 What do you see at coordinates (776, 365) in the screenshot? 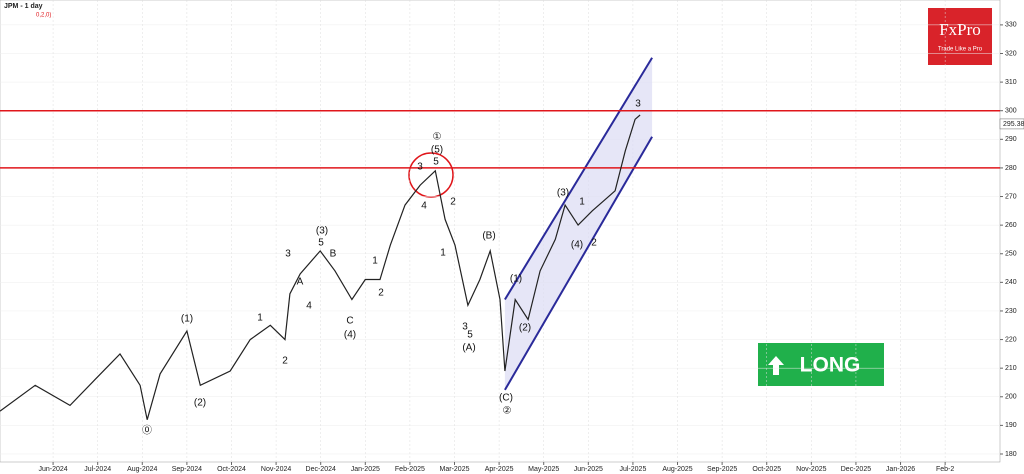
I see `signal-arrow` at bounding box center [776, 365].